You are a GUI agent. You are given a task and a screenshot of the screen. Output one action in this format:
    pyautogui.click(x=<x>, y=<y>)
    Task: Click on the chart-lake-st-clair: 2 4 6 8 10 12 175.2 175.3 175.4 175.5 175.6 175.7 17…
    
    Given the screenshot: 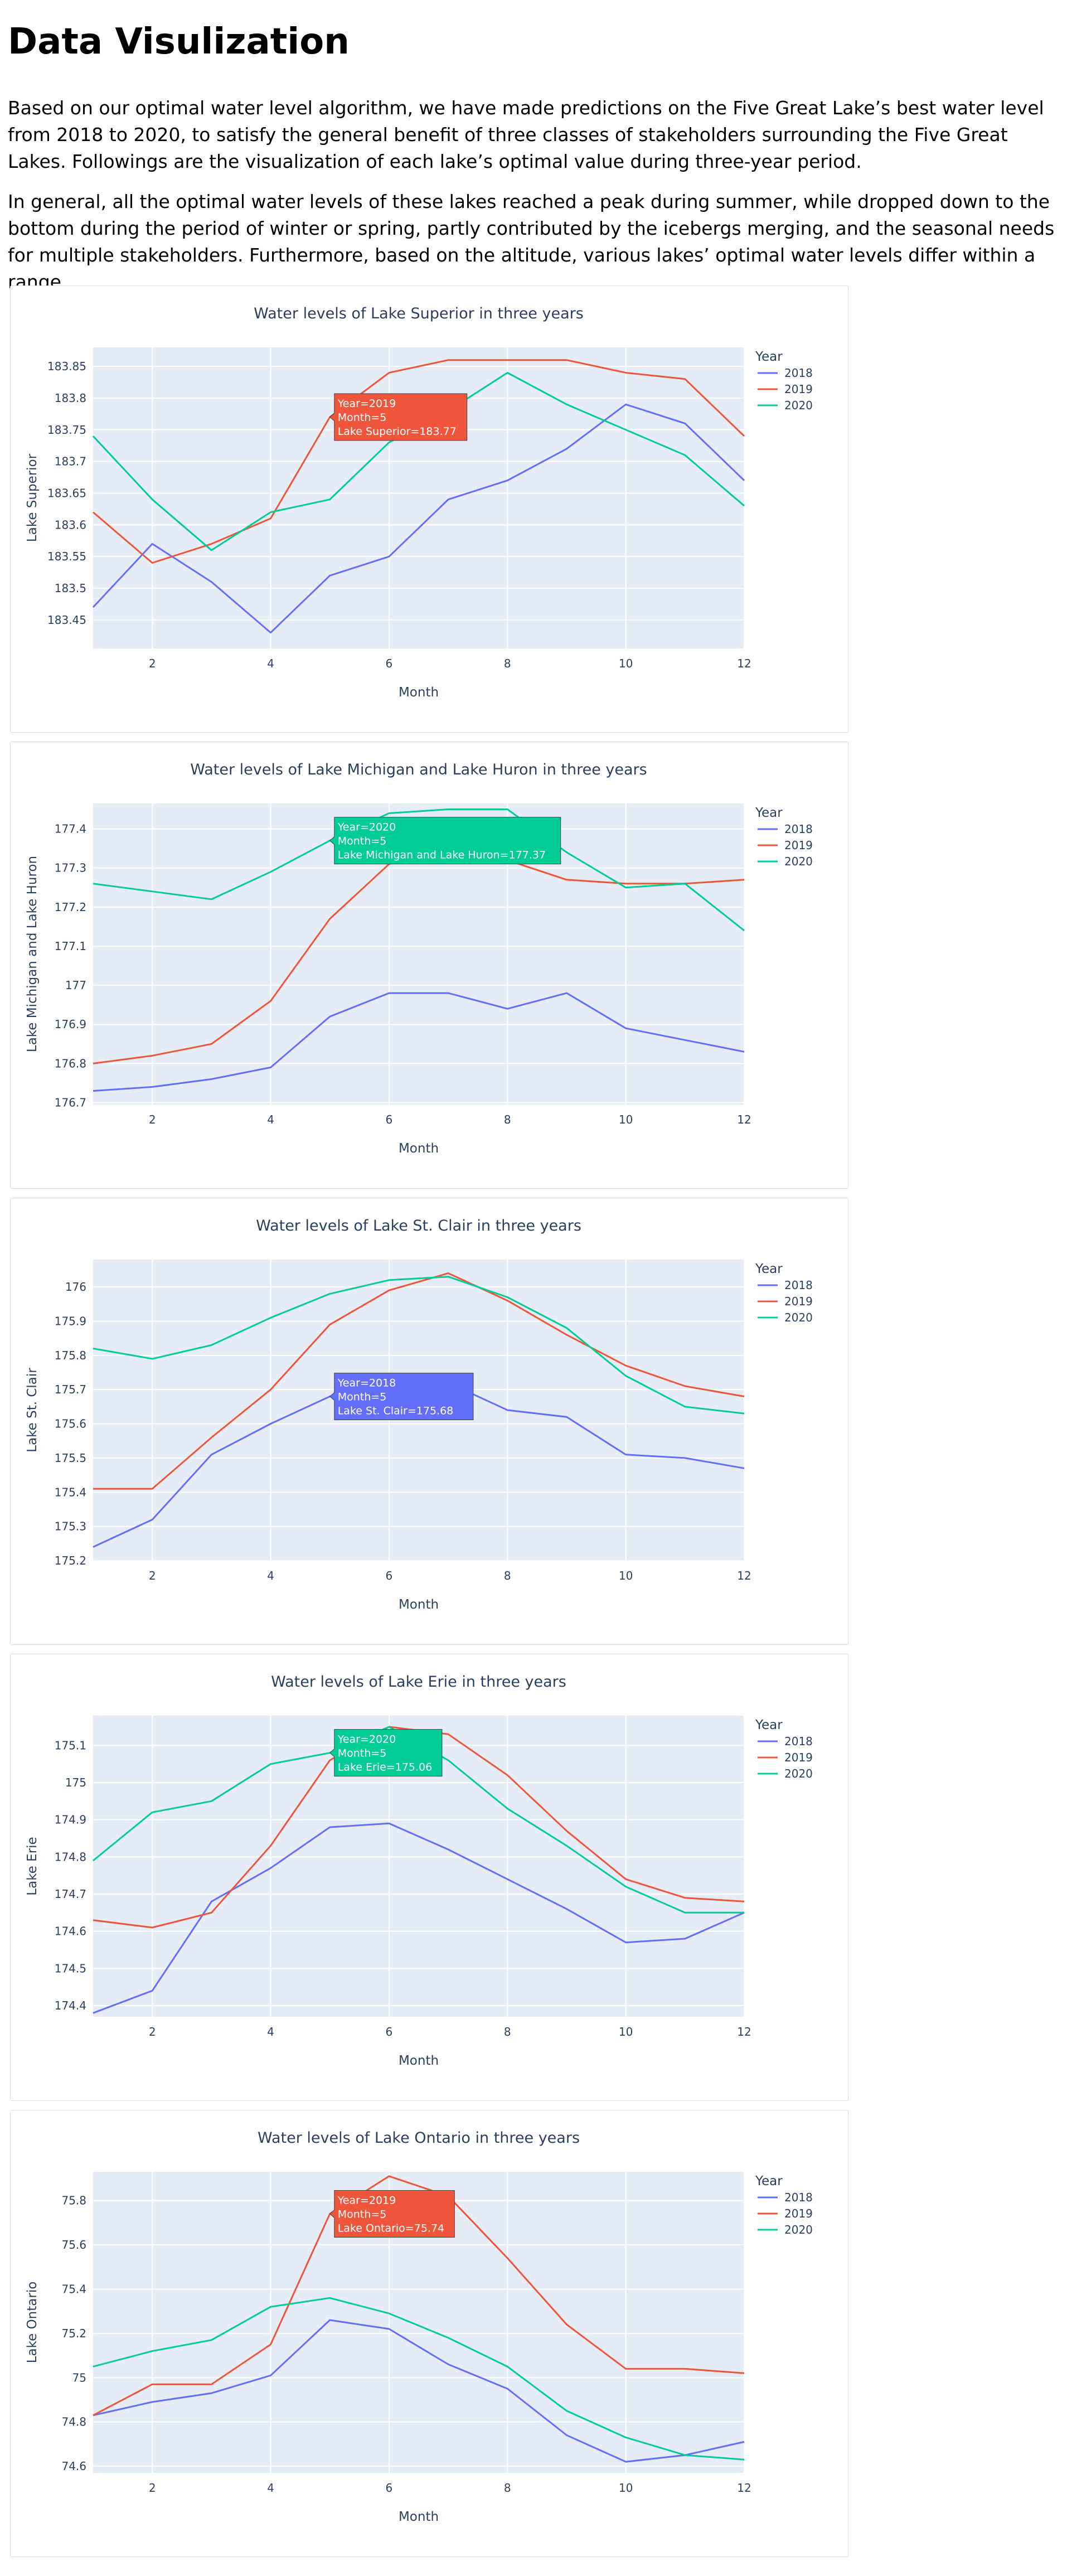 What is the action you would take?
    pyautogui.click(x=429, y=1422)
    